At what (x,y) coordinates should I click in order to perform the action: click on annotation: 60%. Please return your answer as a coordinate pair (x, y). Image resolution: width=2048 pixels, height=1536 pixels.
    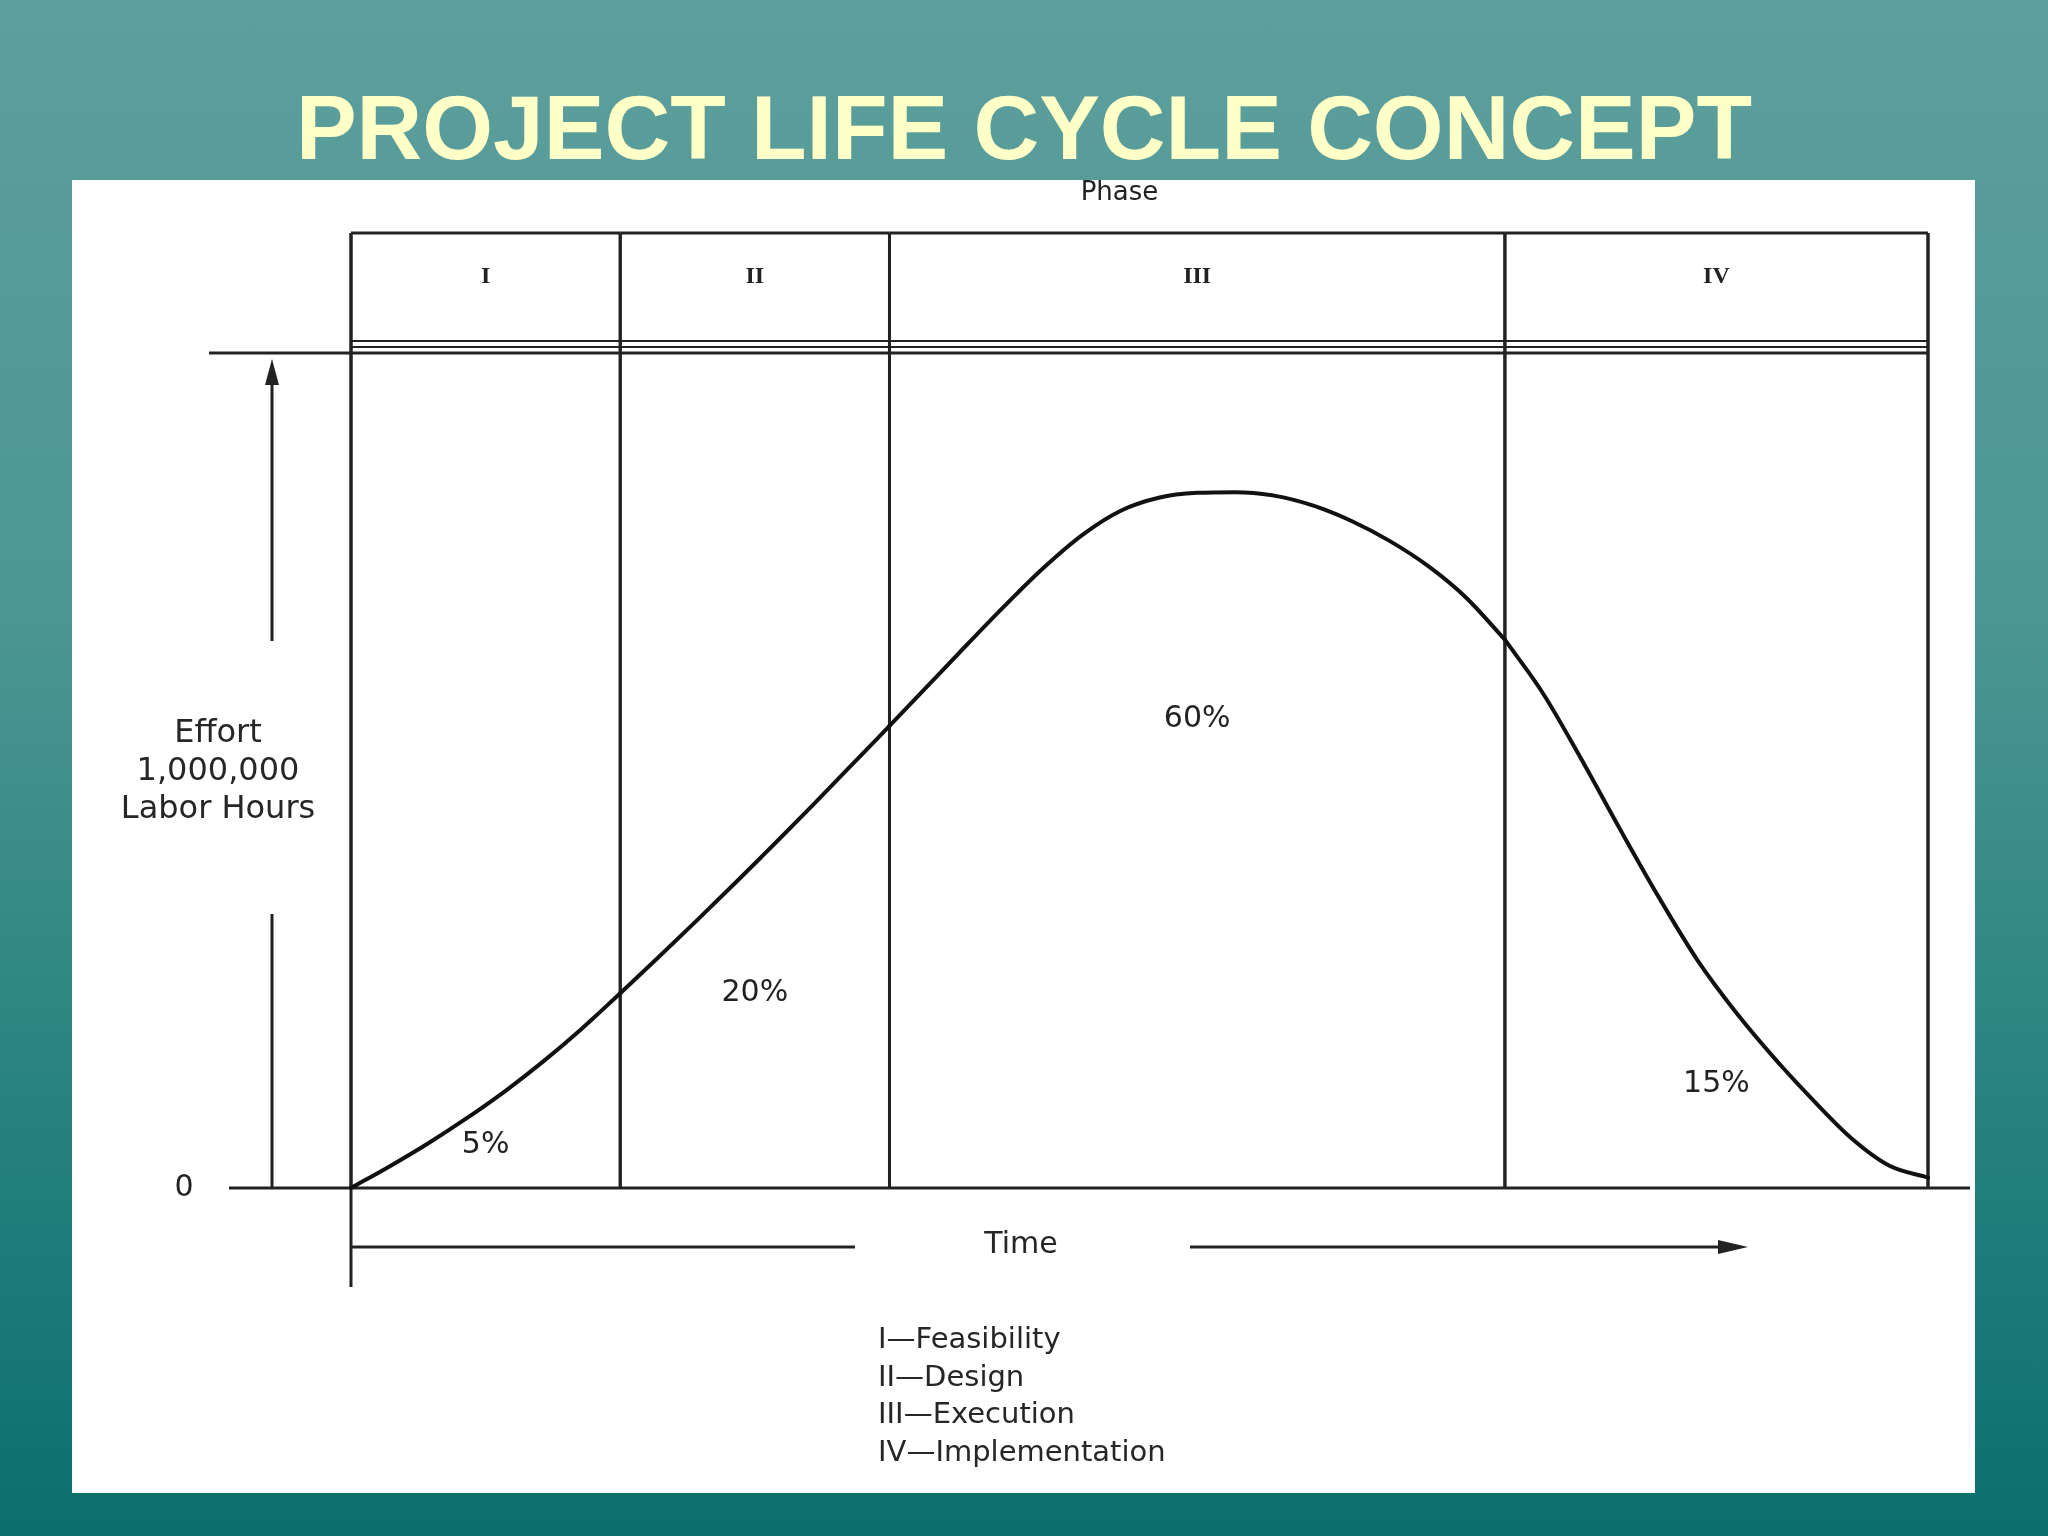
    Looking at the image, I should click on (1197, 716).